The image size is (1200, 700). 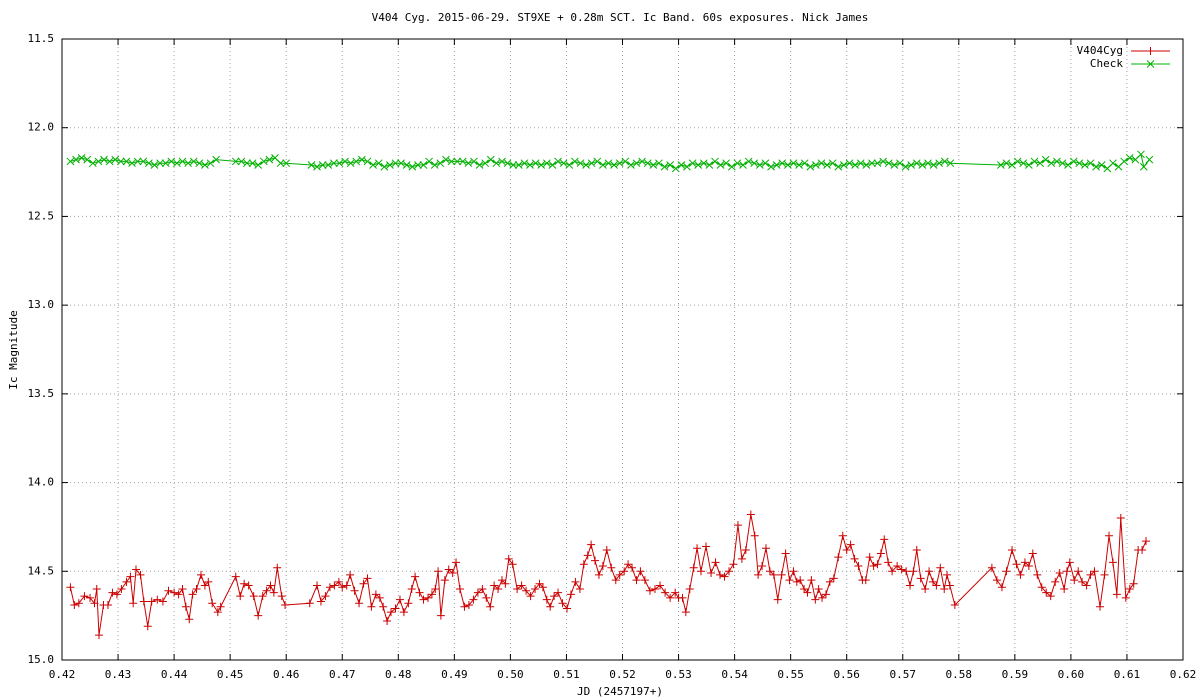 What do you see at coordinates (398, 674) in the screenshot?
I see `x-tick-label: 0.48` at bounding box center [398, 674].